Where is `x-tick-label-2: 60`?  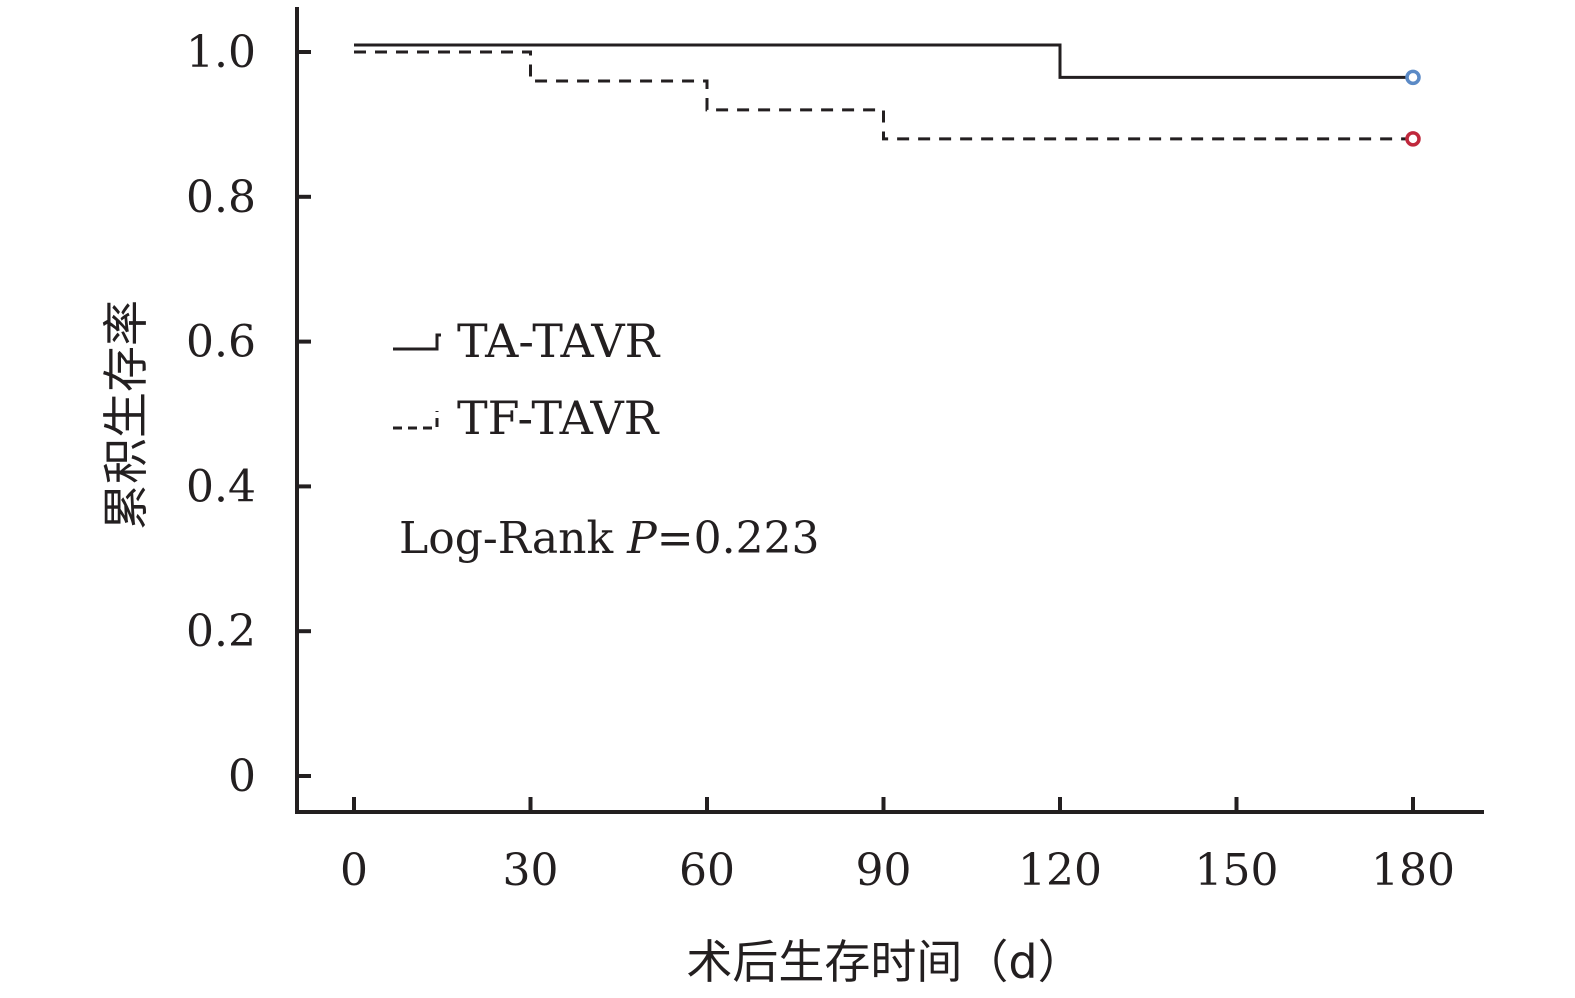 x-tick-label-2: 60 is located at coordinates (707, 870).